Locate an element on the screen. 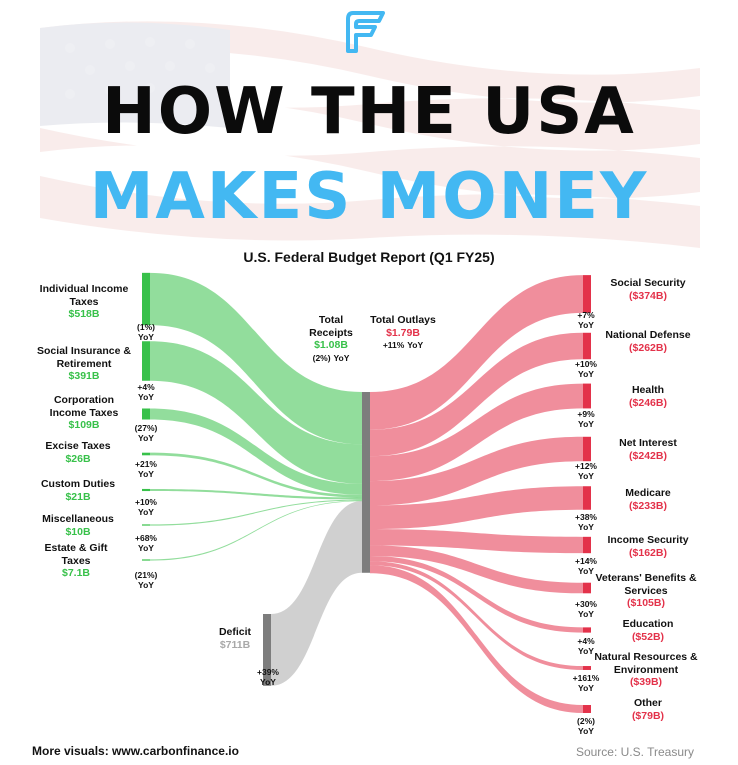 The width and height of the screenshot is (738, 765). receipt-value: $7.1B is located at coordinates (76, 573).